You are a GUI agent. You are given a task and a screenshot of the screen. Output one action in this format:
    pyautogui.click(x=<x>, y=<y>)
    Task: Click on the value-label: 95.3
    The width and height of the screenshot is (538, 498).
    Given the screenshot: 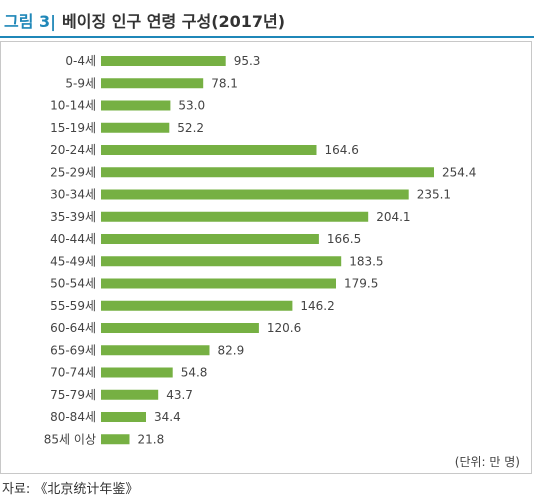 What is the action you would take?
    pyautogui.click(x=247, y=61)
    